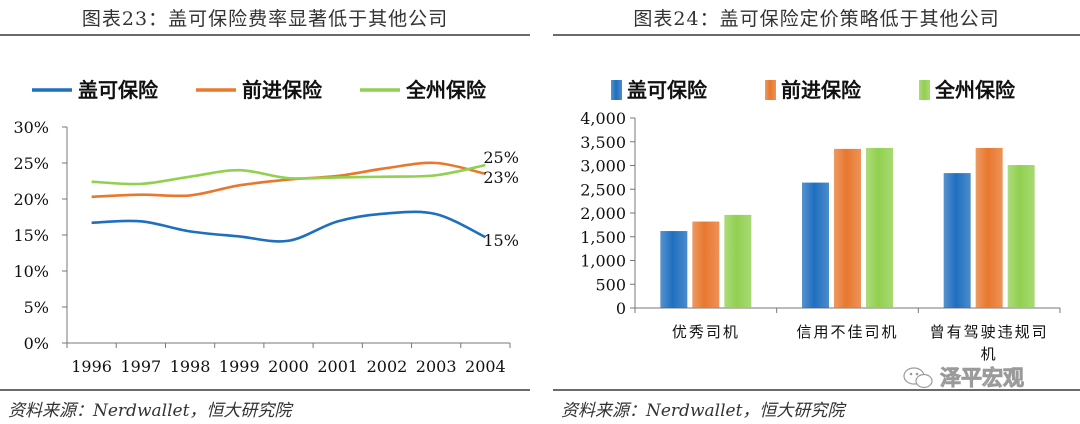 The width and height of the screenshot is (1080, 424). I want to click on y-tick-label-3: 15%, so click(31, 235).